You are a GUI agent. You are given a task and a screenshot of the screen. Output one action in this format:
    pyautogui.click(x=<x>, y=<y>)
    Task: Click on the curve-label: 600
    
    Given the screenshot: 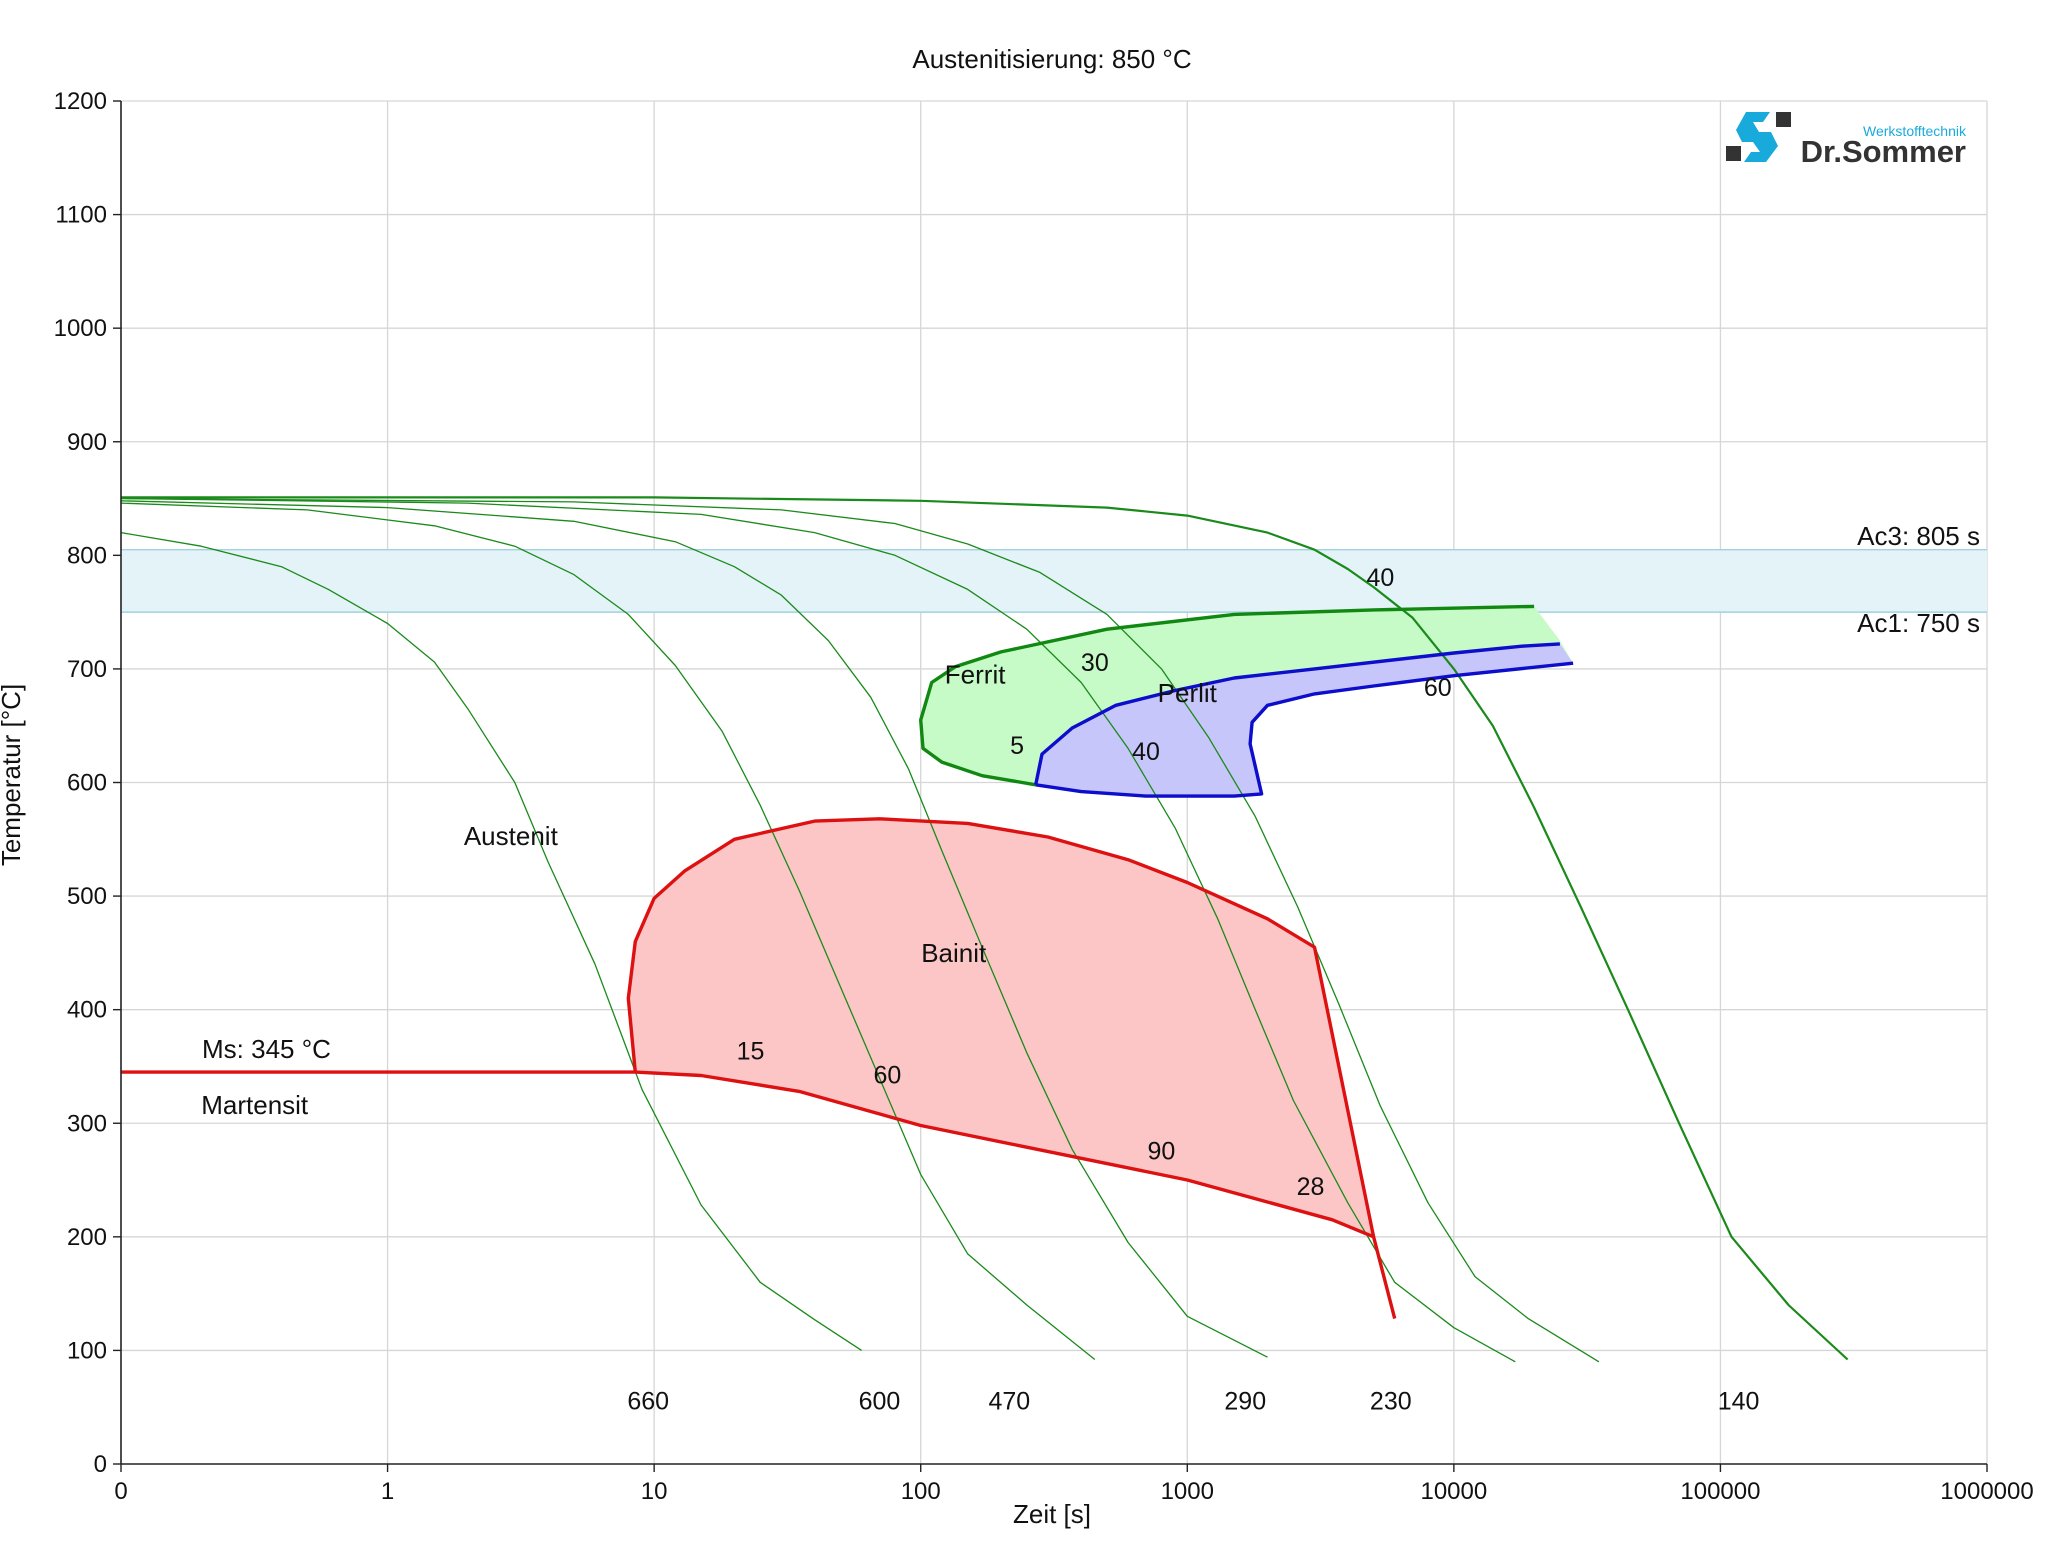 What is the action you would take?
    pyautogui.click(x=880, y=1401)
    